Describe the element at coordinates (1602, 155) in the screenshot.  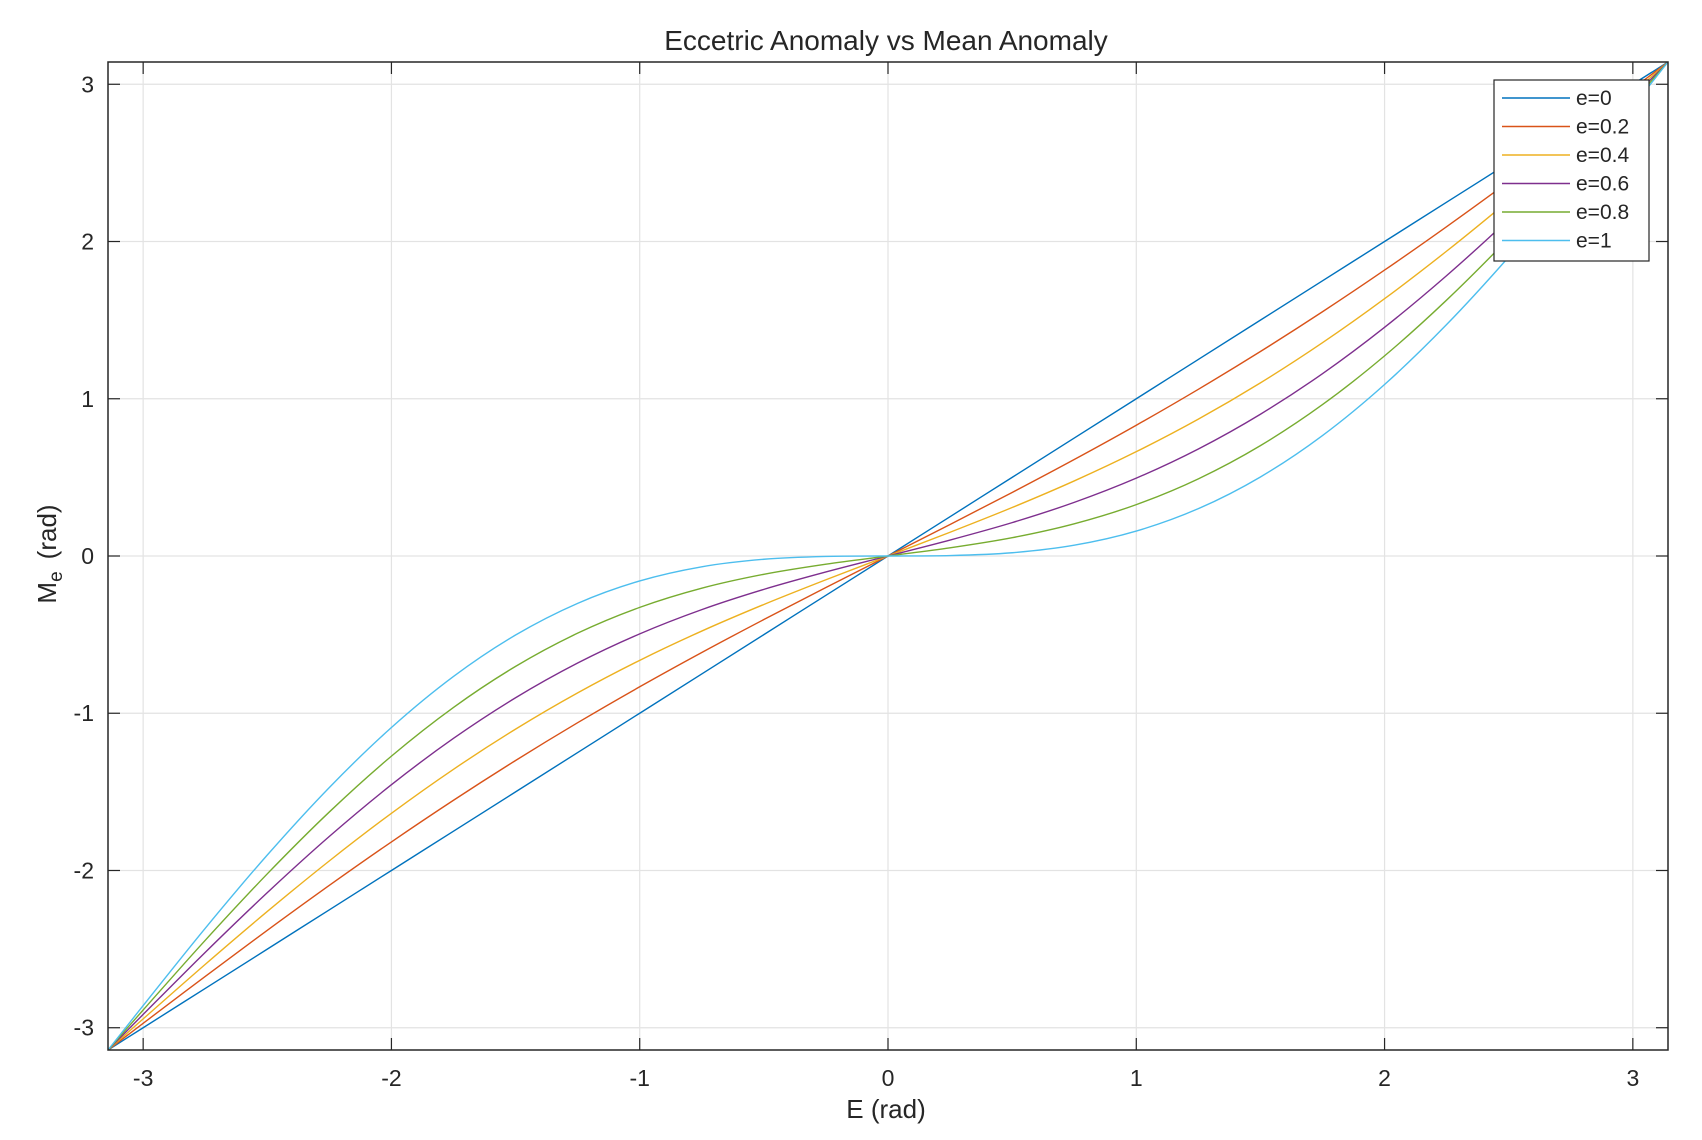
I see `legend-label: e=0.4` at that location.